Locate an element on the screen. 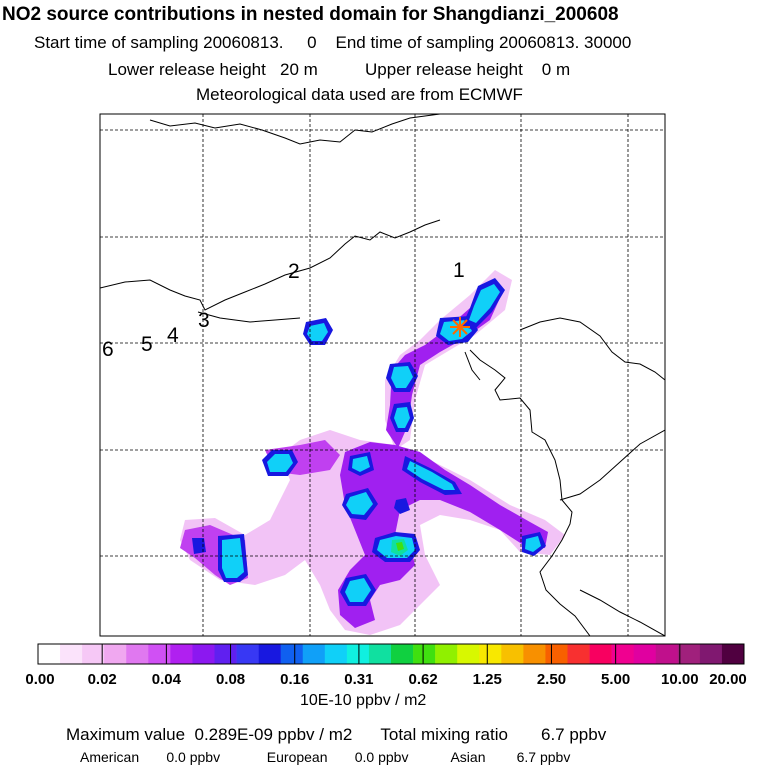  colorbar-tick-label: 0.04 is located at coordinates (167, 679).